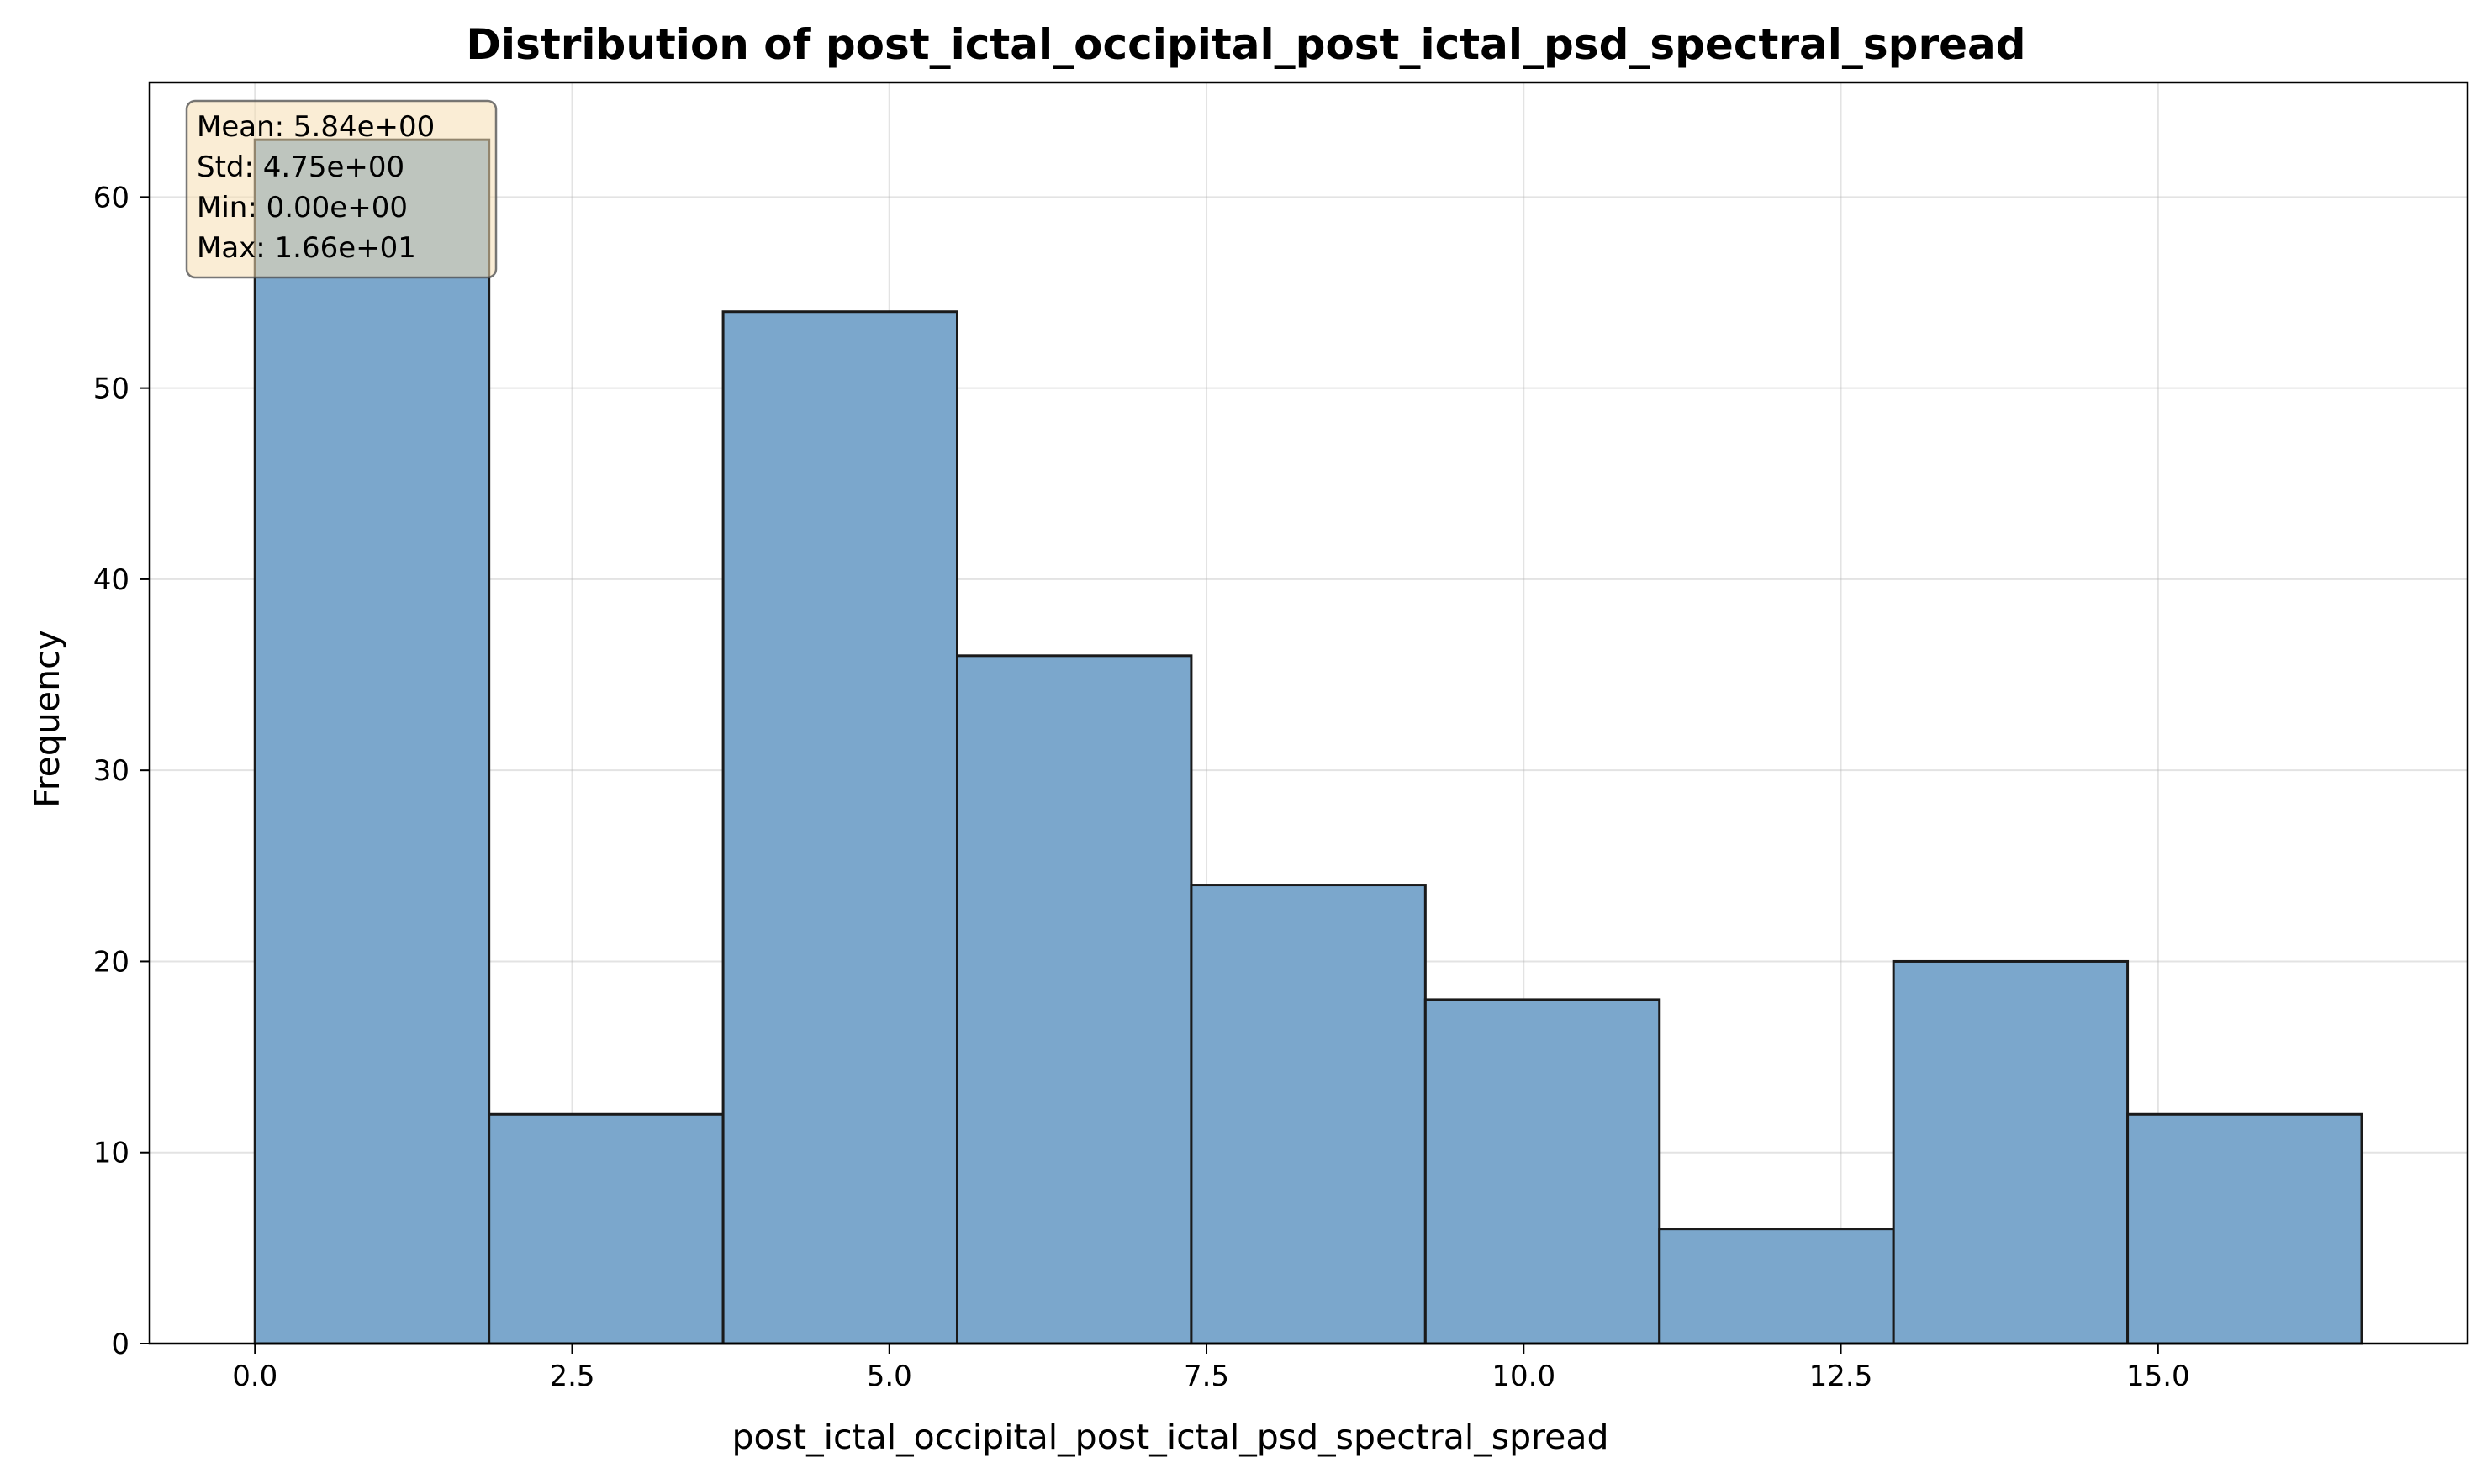 This screenshot has height=1484, width=2492. Describe the element at coordinates (316, 127) in the screenshot. I see `stats-mean: Mean: 5.84e+00` at that location.